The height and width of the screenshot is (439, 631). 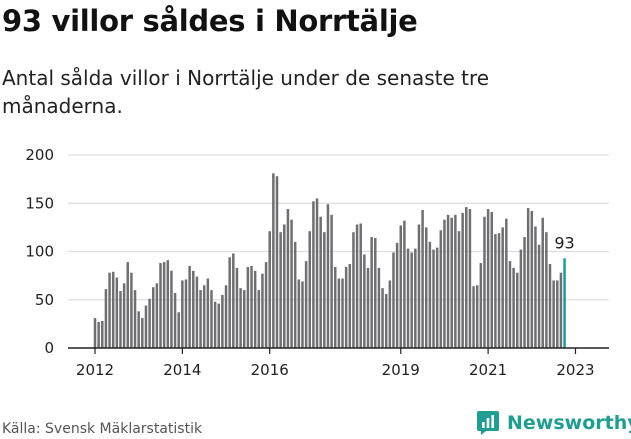 I want to click on y-tick-label: 200, so click(x=39, y=155).